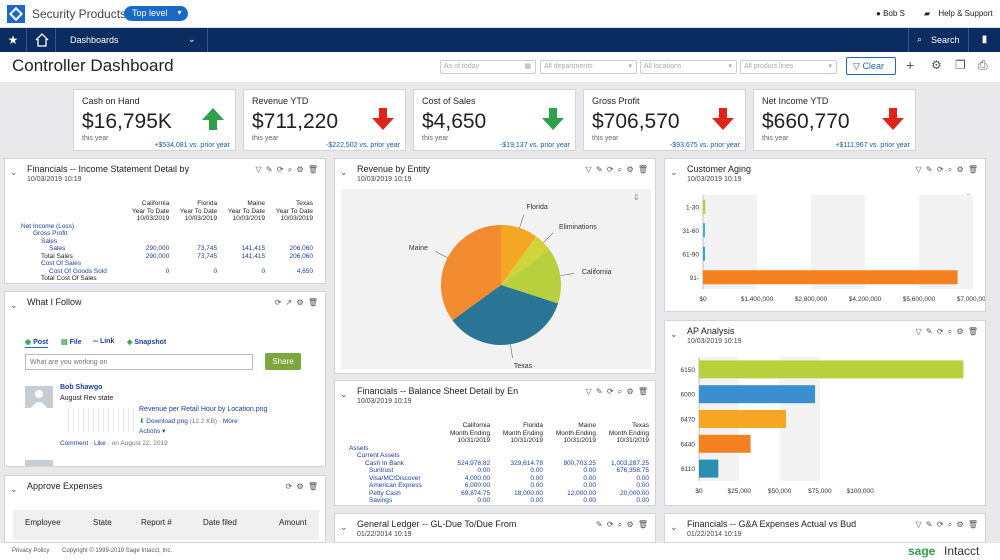  Describe the element at coordinates (385, 463) in the screenshot. I see `row-label: Cash In Bank` at that location.